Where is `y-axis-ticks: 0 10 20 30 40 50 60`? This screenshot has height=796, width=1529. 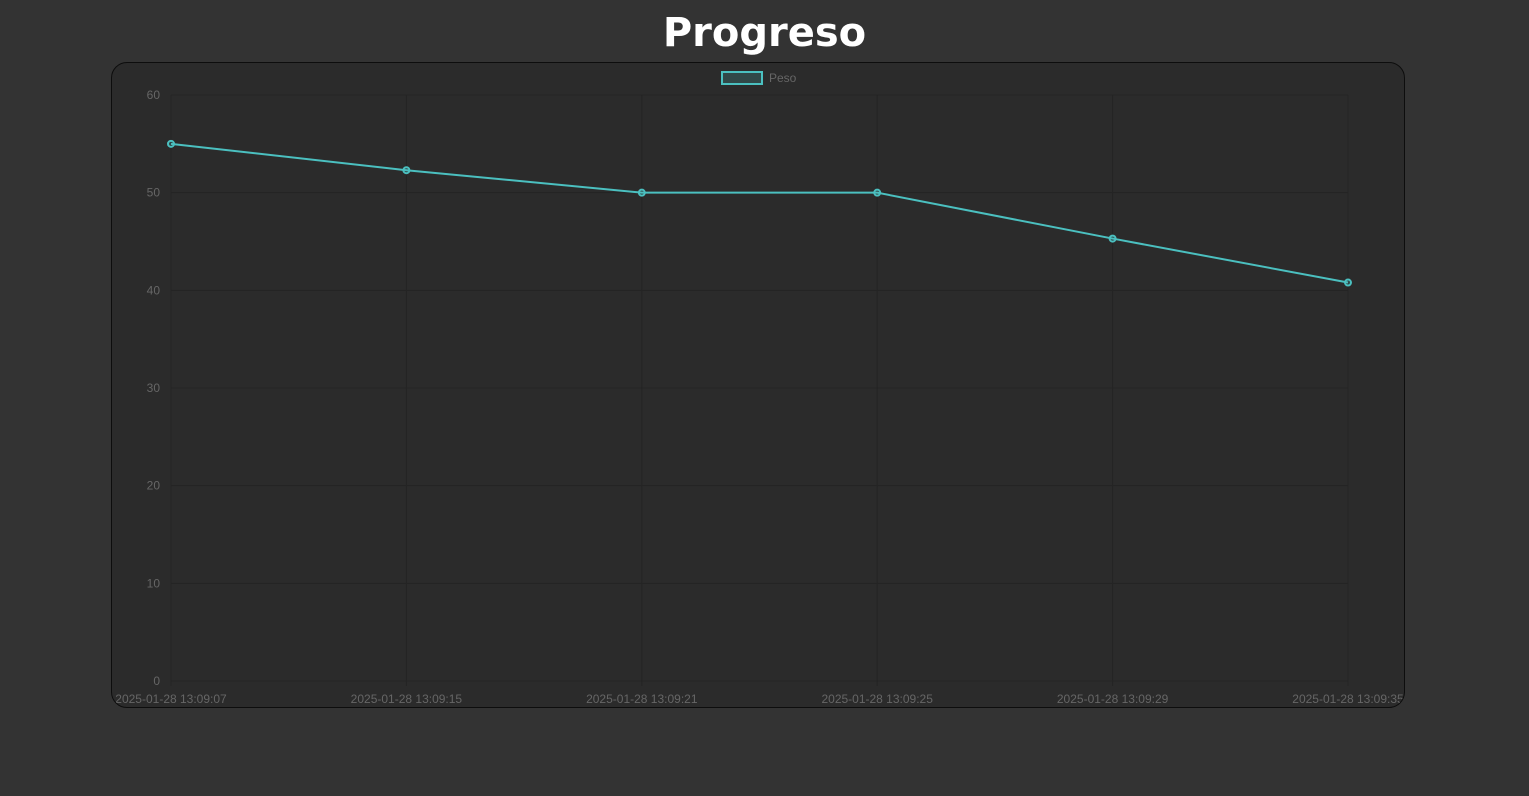 y-axis-ticks: 0 10 20 30 40 50 60 is located at coordinates (154, 388).